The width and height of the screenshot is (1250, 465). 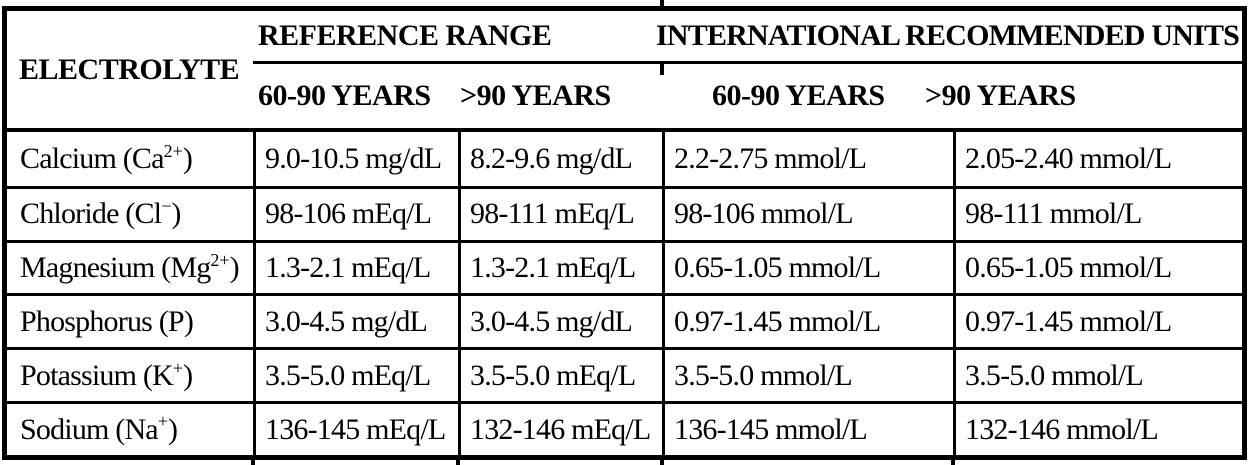 I want to click on electrolyte-name: Sodium (Na, so click(x=89, y=429).